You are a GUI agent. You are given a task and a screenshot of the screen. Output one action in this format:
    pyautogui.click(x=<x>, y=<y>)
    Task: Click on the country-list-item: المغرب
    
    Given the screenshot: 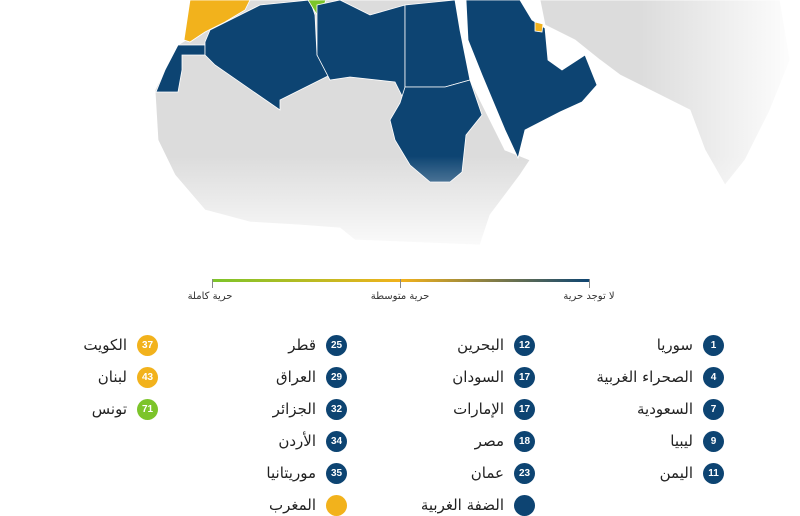 What is the action you would take?
    pyautogui.click(x=308, y=505)
    